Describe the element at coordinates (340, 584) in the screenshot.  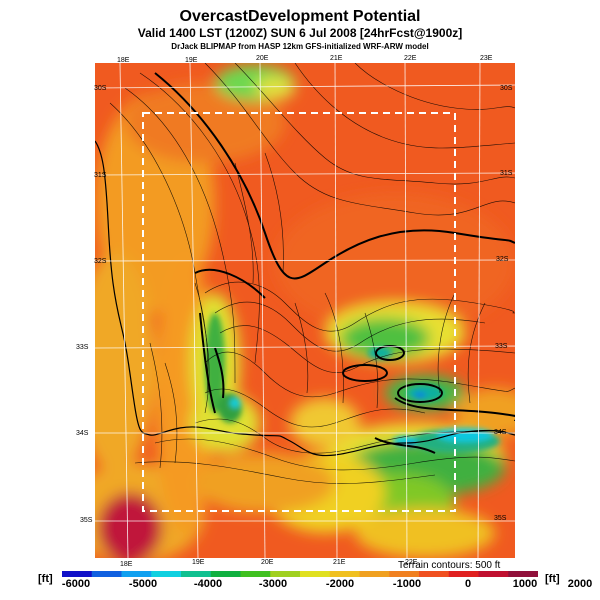
I see `colorbar-tick-label: -2000` at that location.